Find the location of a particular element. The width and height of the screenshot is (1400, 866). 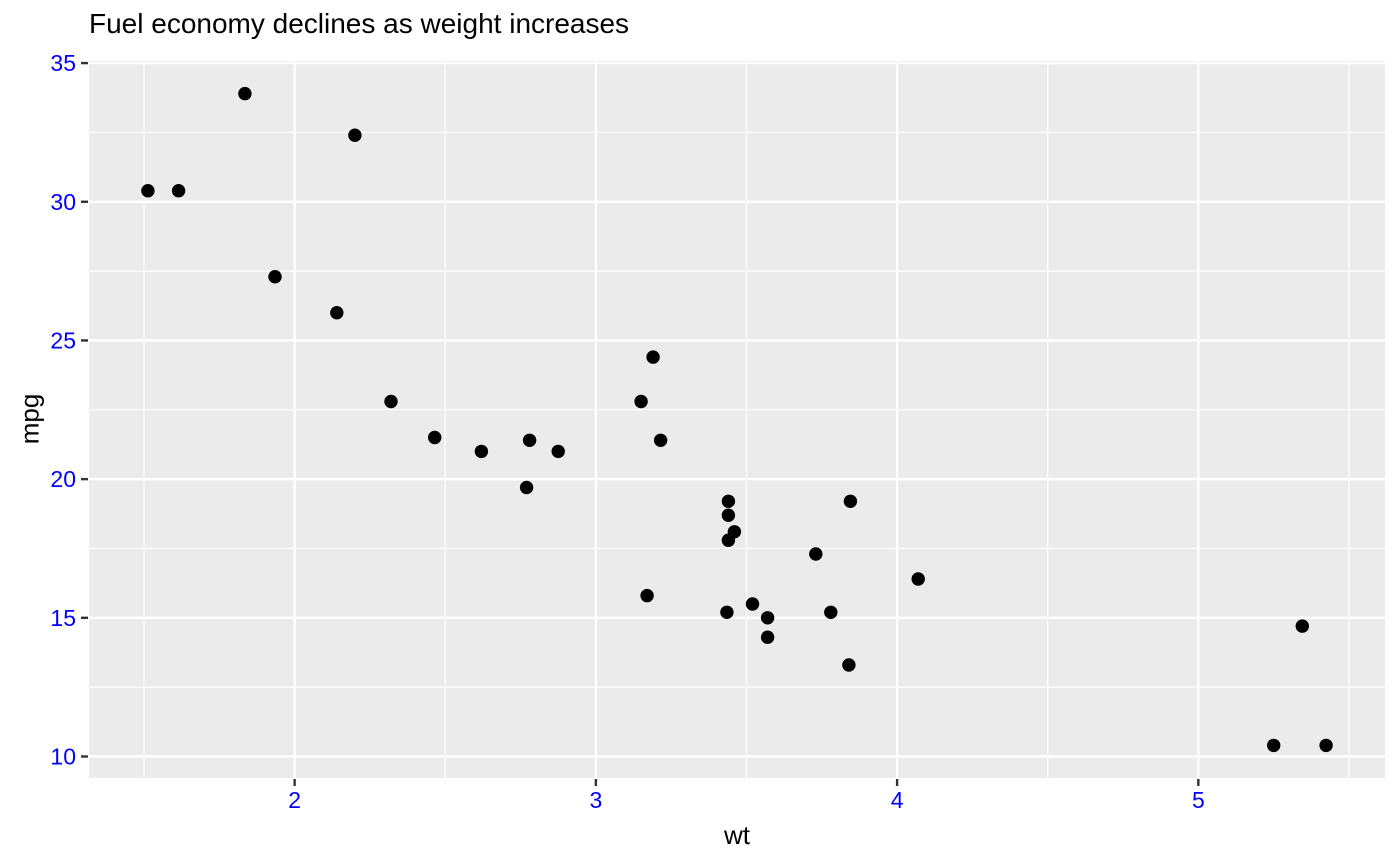

y-axis-title: mpg is located at coordinates (29, 419).